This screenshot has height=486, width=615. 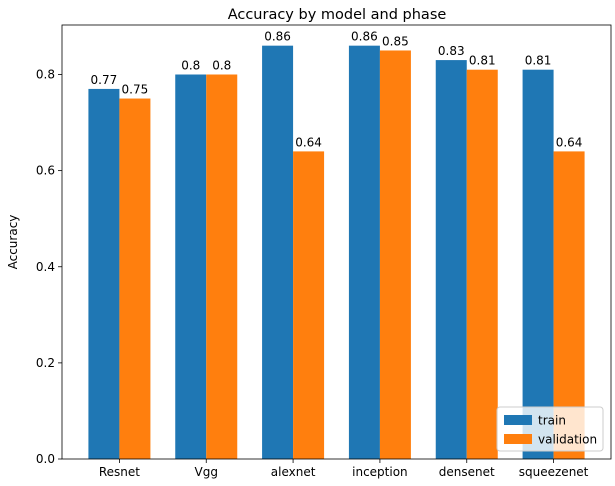 I want to click on bar-train-squeezenet, so click(x=538, y=264).